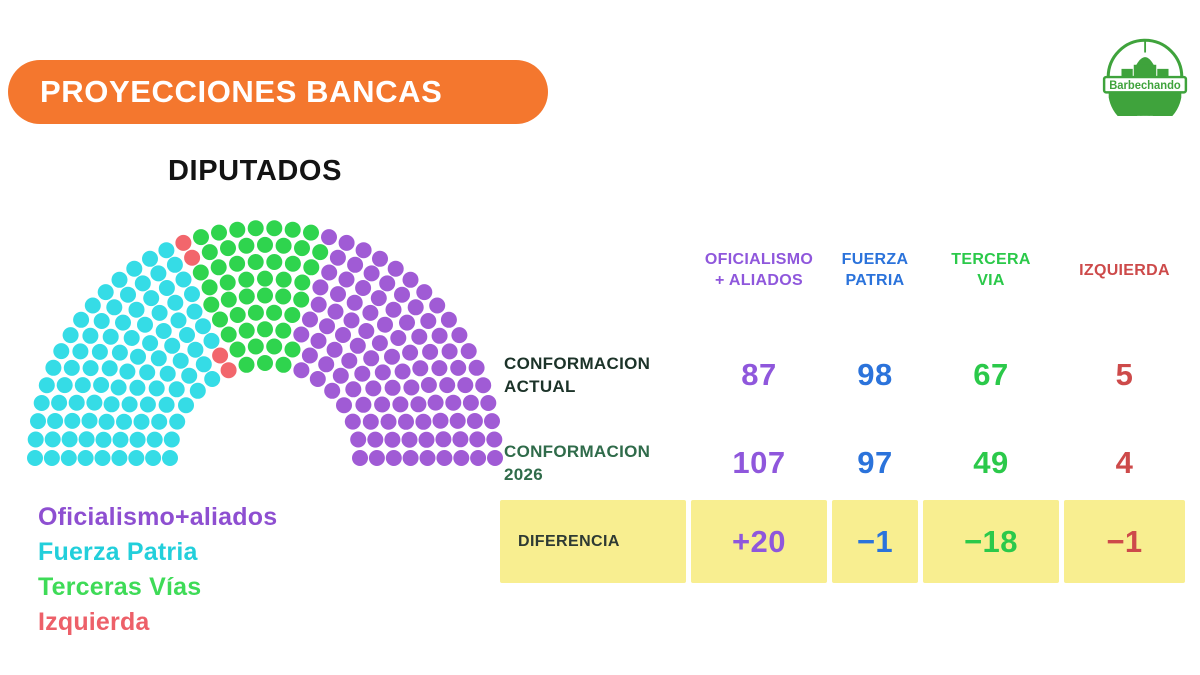  What do you see at coordinates (241, 91) in the screenshot?
I see `page-title: PROYECCIONES BANCAS` at bounding box center [241, 91].